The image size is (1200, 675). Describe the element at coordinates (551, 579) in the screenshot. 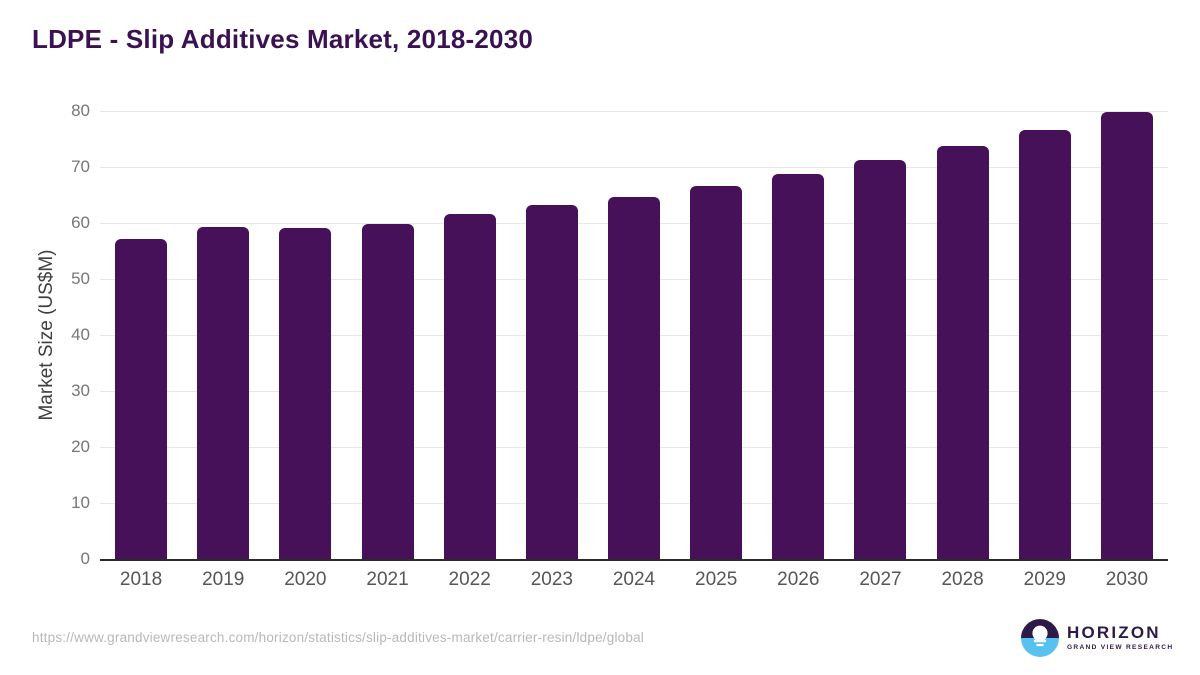

I see `x-tick-label-2023: 2023` at that location.